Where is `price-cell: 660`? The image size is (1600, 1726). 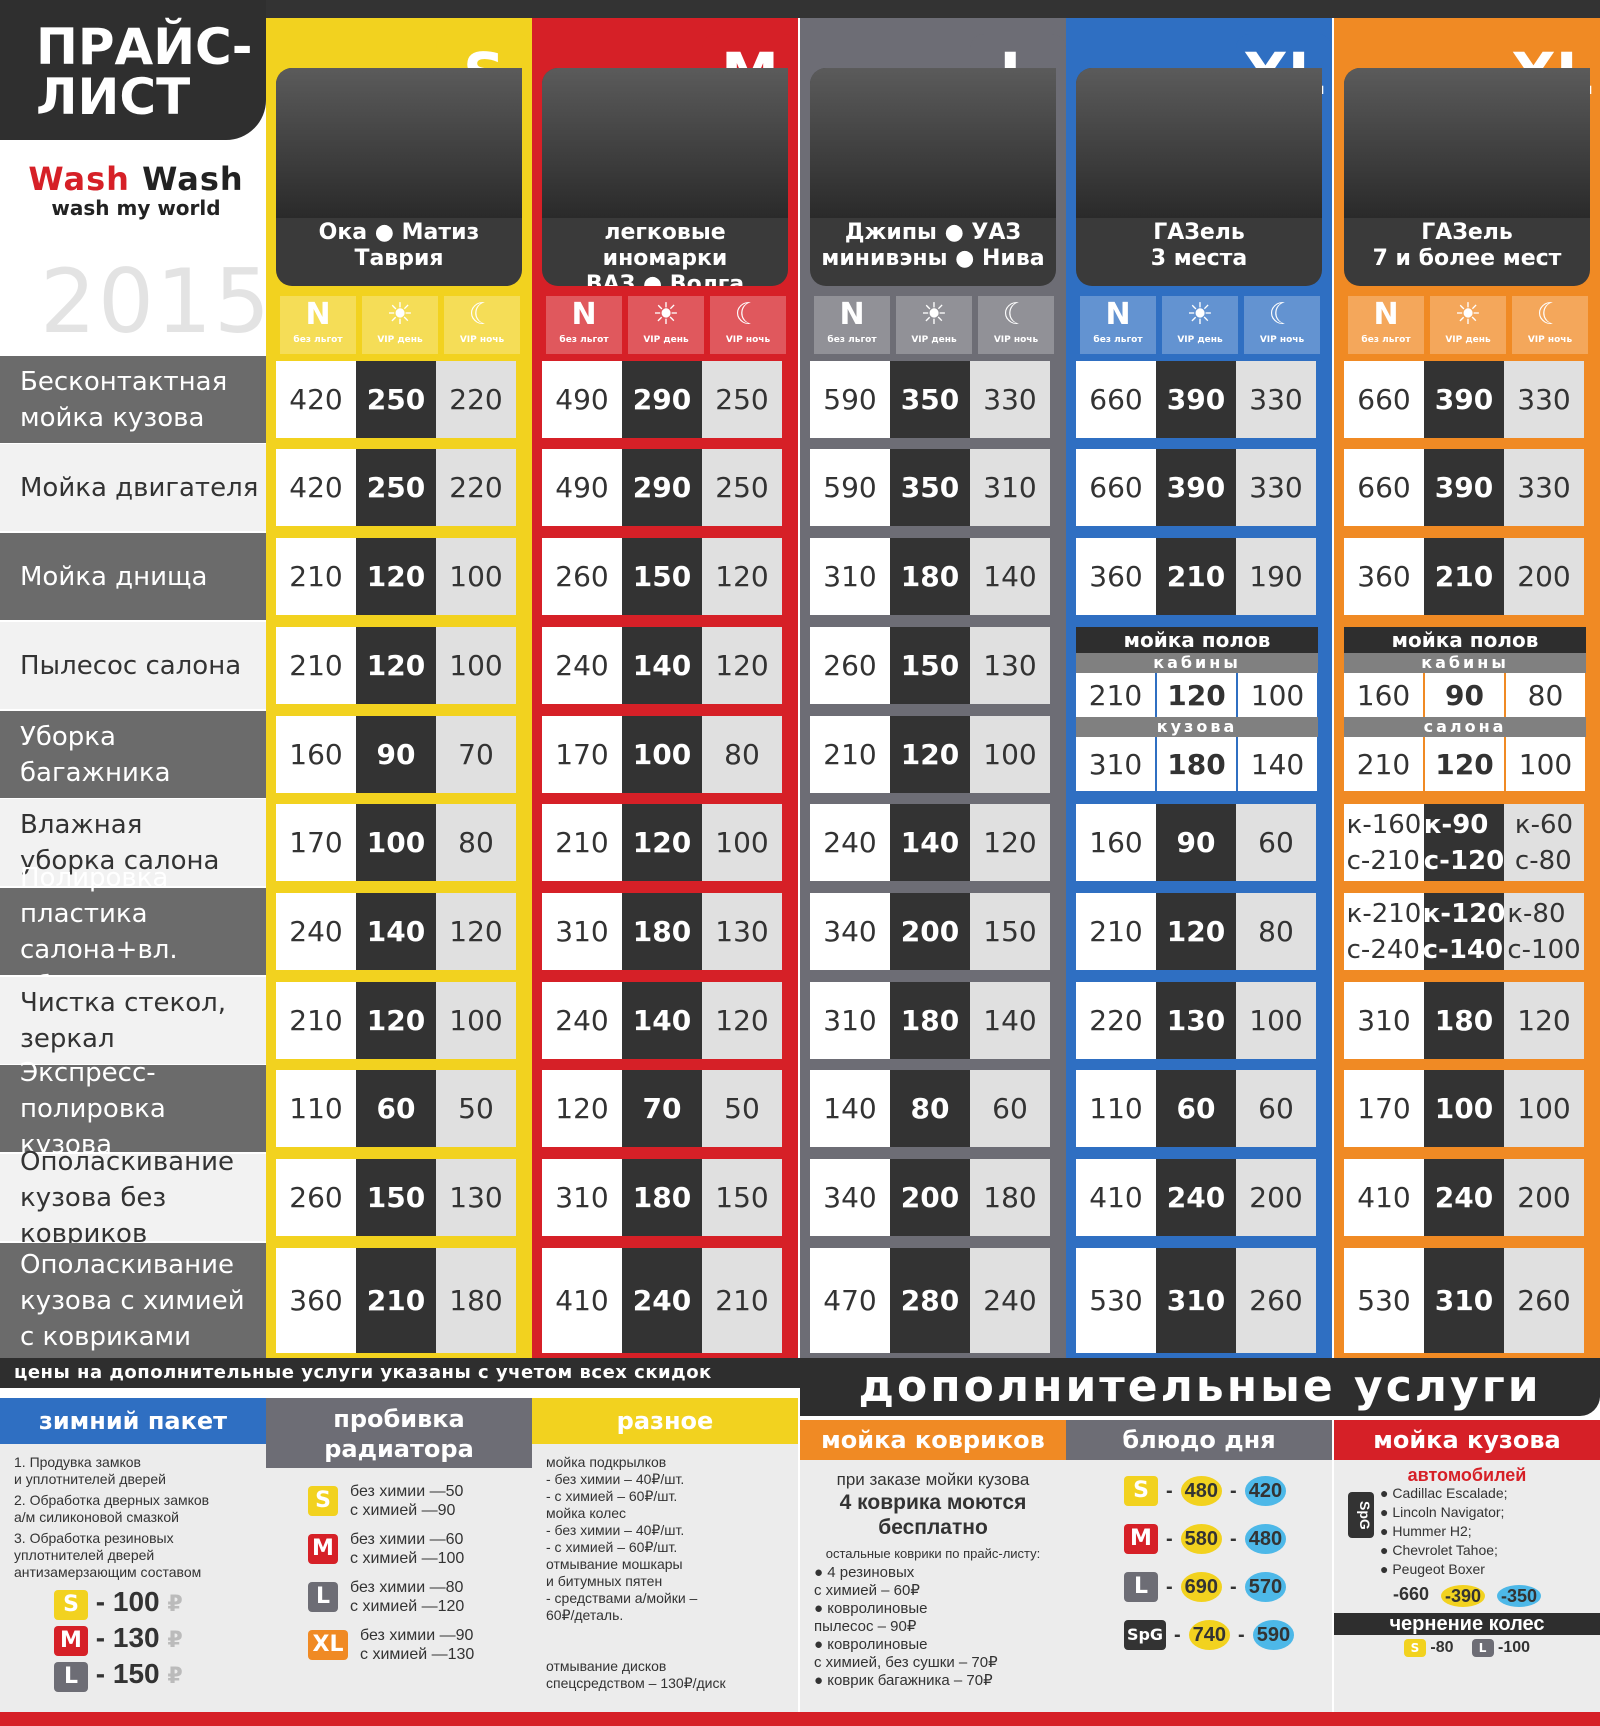 price-cell: 660 is located at coordinates (1116, 487).